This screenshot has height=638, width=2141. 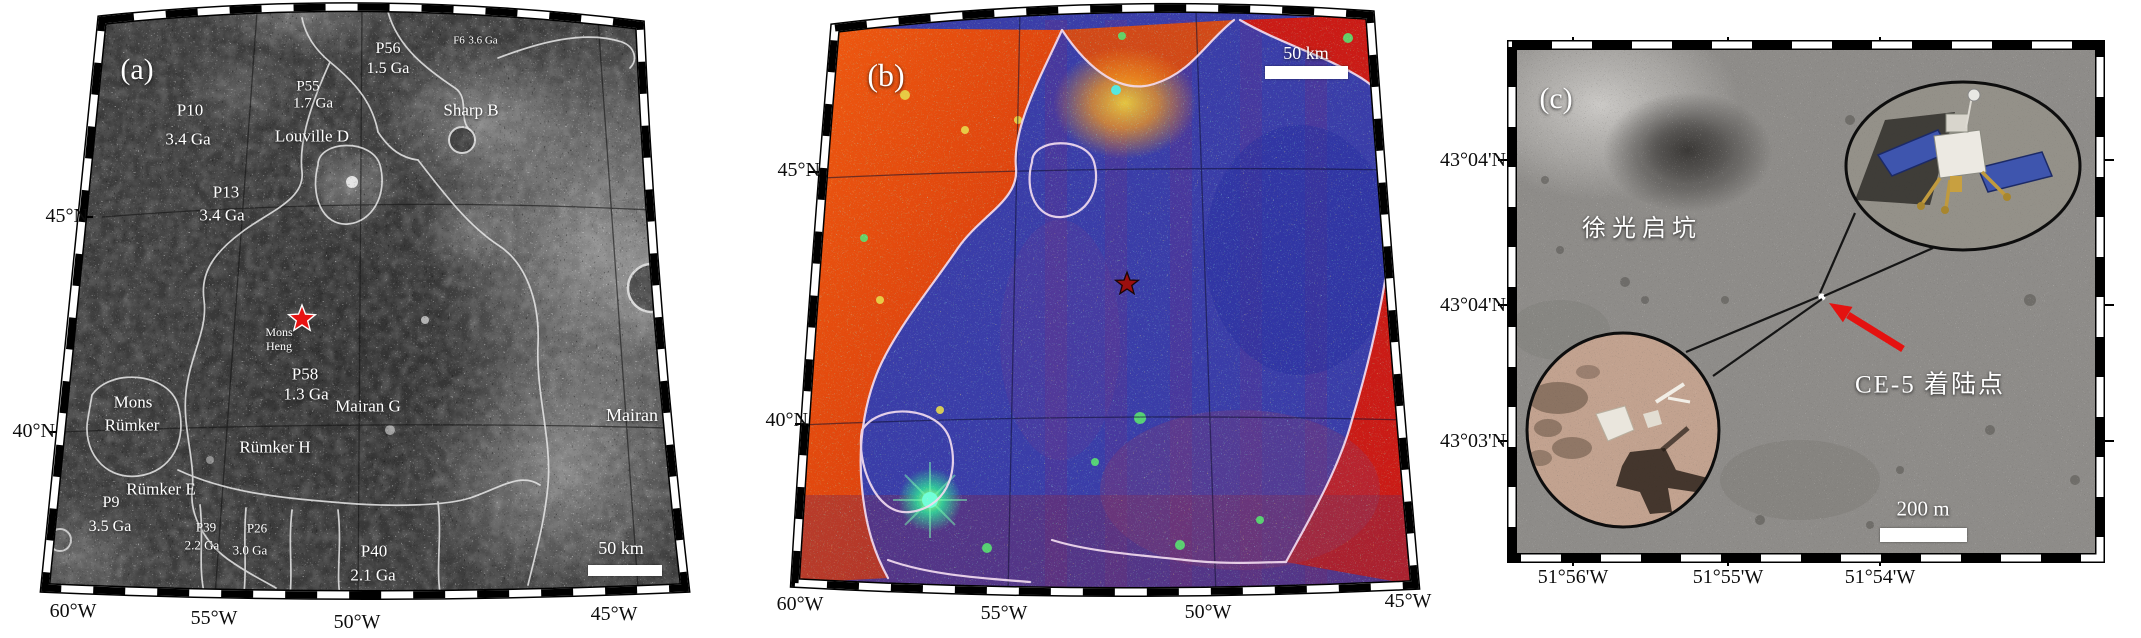 I want to click on unit-label-p40: P40, so click(x=374, y=551).